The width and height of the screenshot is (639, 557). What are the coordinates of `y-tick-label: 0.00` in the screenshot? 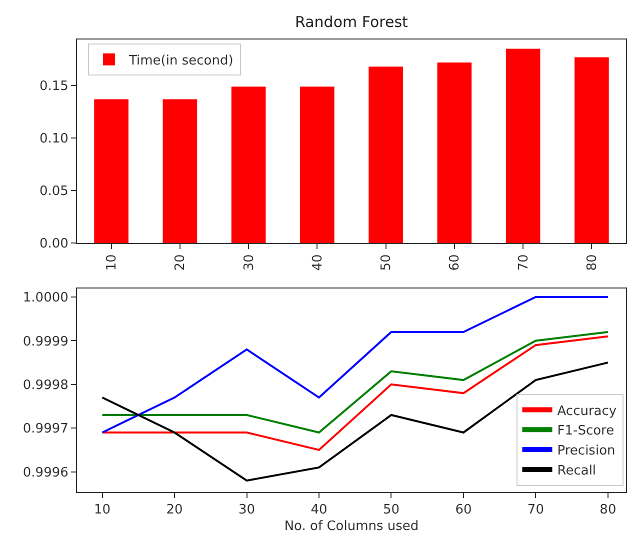 It's located at (53, 244).